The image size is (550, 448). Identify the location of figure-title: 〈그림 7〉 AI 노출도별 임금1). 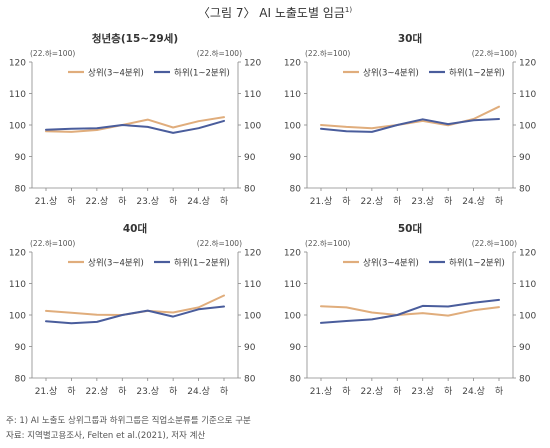
(275, 12).